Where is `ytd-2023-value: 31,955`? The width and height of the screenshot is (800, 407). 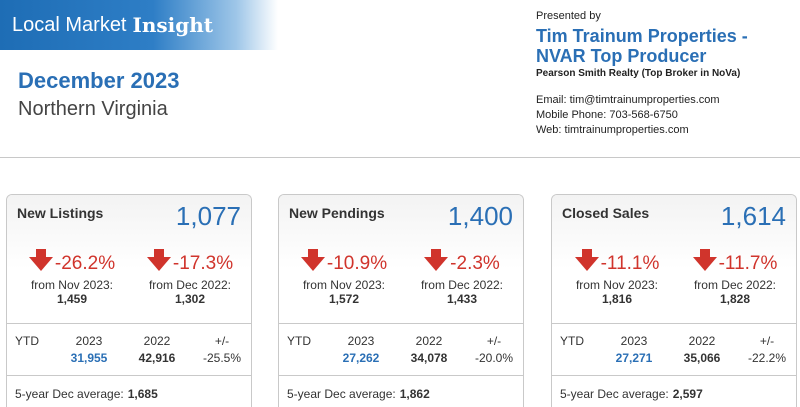 ytd-2023-value: 31,955 is located at coordinates (89, 358).